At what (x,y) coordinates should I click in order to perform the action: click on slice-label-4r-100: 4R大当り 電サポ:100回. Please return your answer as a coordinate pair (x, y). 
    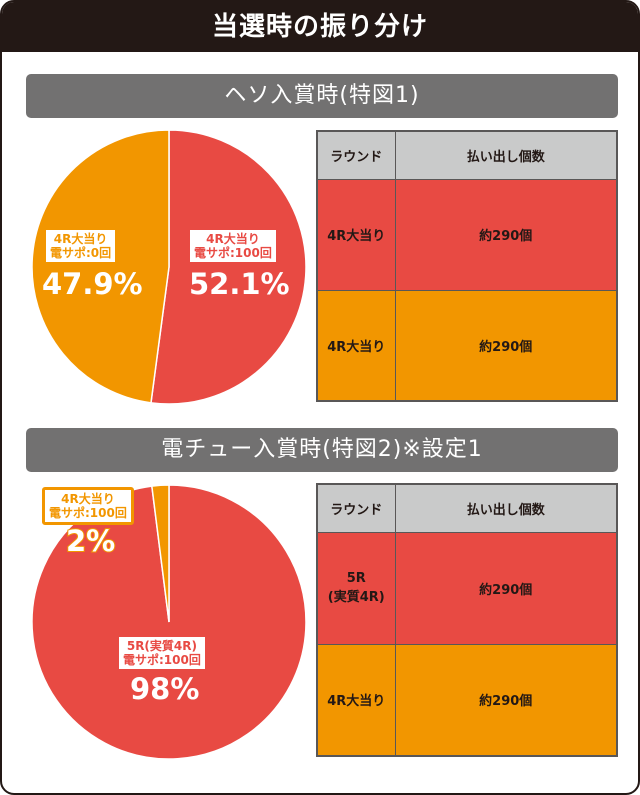
    Looking at the image, I should click on (233, 246).